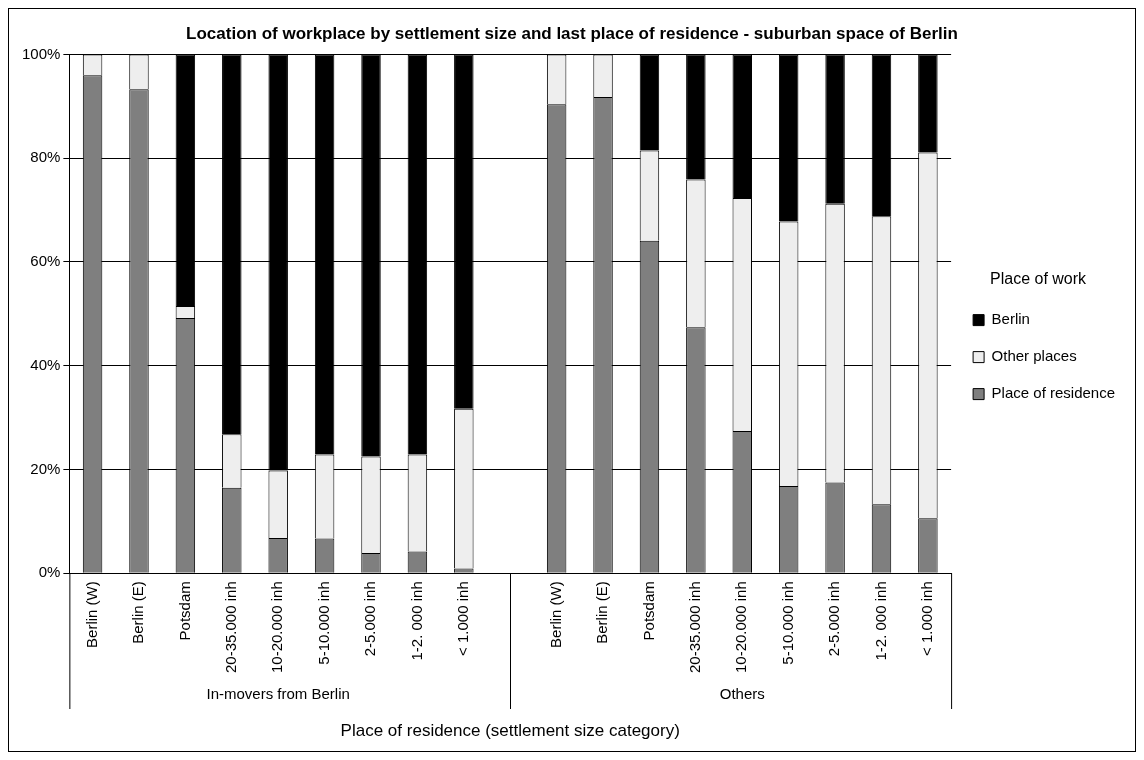  Describe the element at coordinates (572, 33) in the screenshot. I see `chart-title: Location of workplace by settlement size and last place of residence - suburban space of Berlin` at that location.